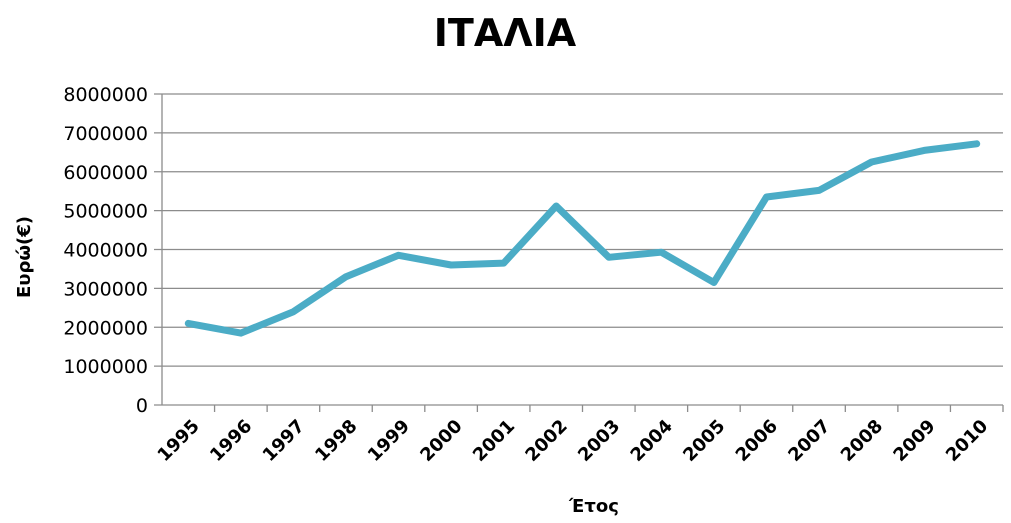 The width and height of the screenshot is (1011, 523). Describe the element at coordinates (105, 134) in the screenshot. I see `y-tick-label: 7000000` at that location.